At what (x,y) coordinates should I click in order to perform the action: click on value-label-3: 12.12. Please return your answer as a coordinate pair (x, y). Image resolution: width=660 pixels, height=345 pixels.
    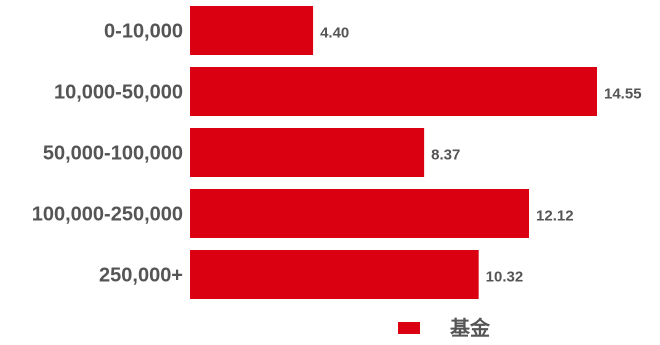
    Looking at the image, I should click on (555, 216).